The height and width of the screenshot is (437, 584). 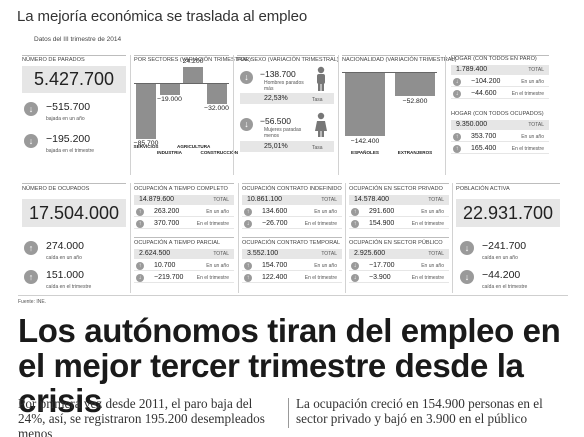 I want to click on table-row-value: 370.700, so click(x=167, y=223).